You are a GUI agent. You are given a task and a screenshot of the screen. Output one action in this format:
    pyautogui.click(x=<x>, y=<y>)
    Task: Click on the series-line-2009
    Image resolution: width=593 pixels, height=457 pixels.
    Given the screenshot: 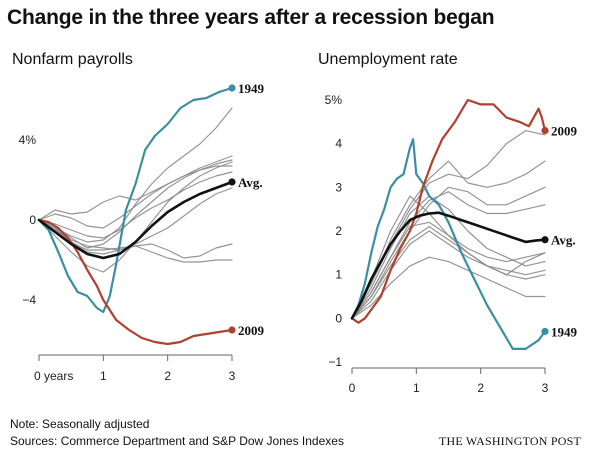 What is the action you would take?
    pyautogui.click(x=135, y=282)
    